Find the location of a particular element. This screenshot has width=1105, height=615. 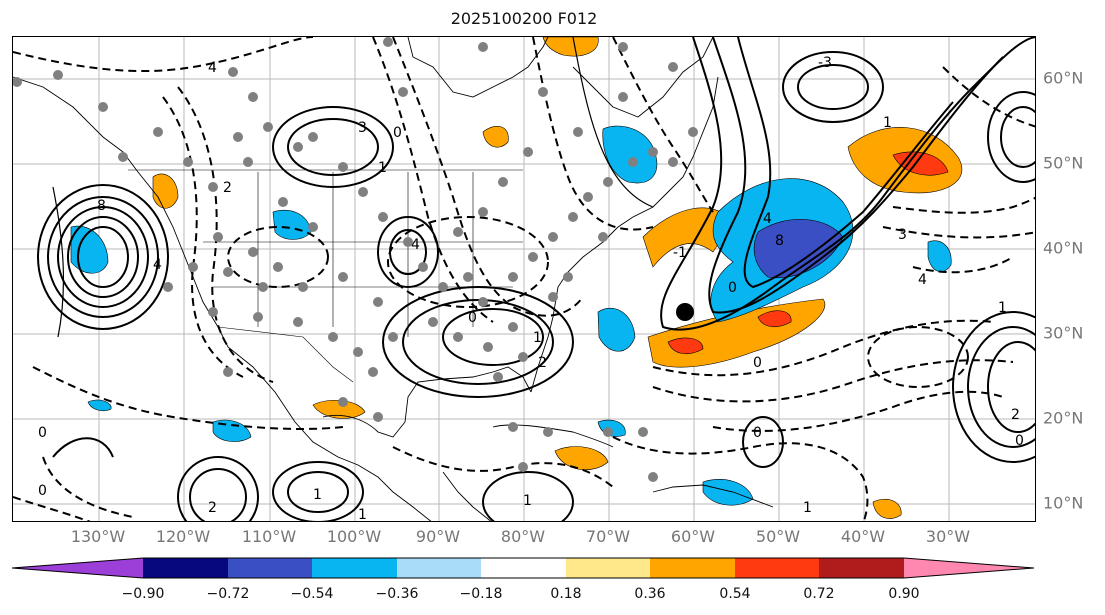

lon-label: 90°W is located at coordinates (438, 536).